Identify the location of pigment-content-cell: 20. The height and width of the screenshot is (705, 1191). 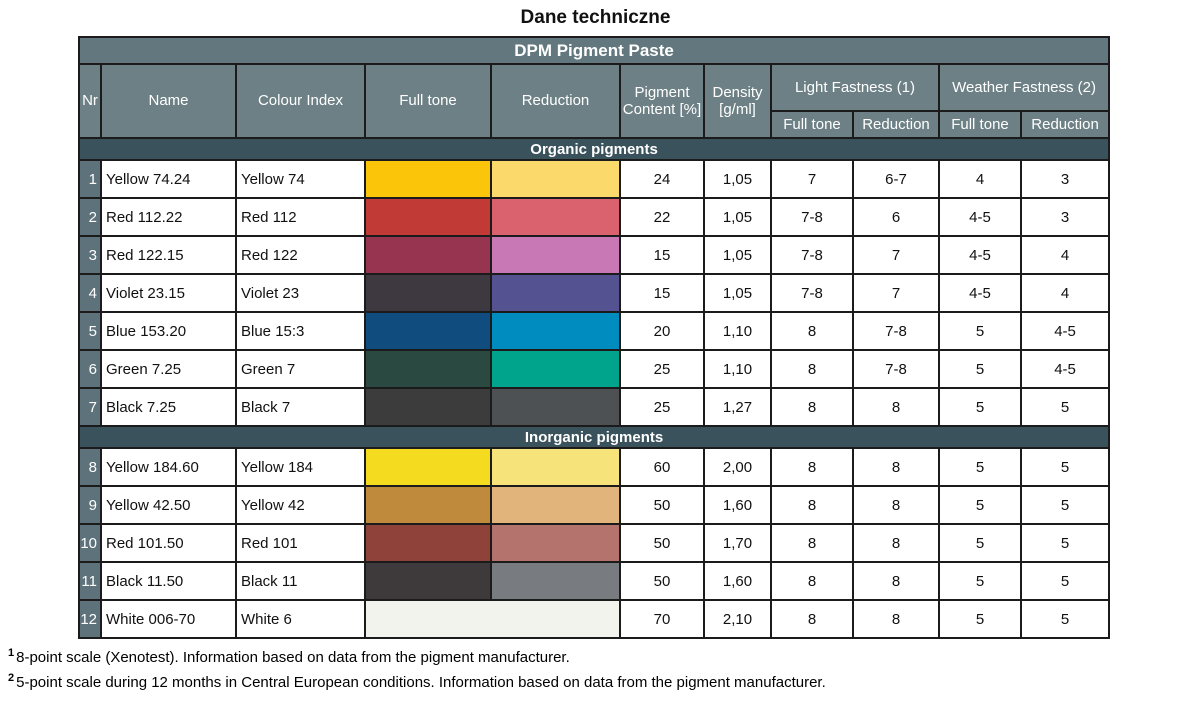
(662, 331).